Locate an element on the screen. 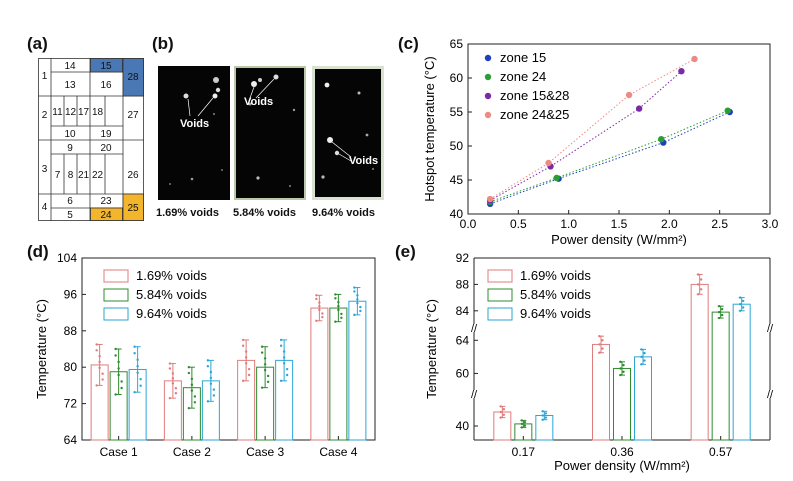  zone-label: 5 is located at coordinates (70, 215).